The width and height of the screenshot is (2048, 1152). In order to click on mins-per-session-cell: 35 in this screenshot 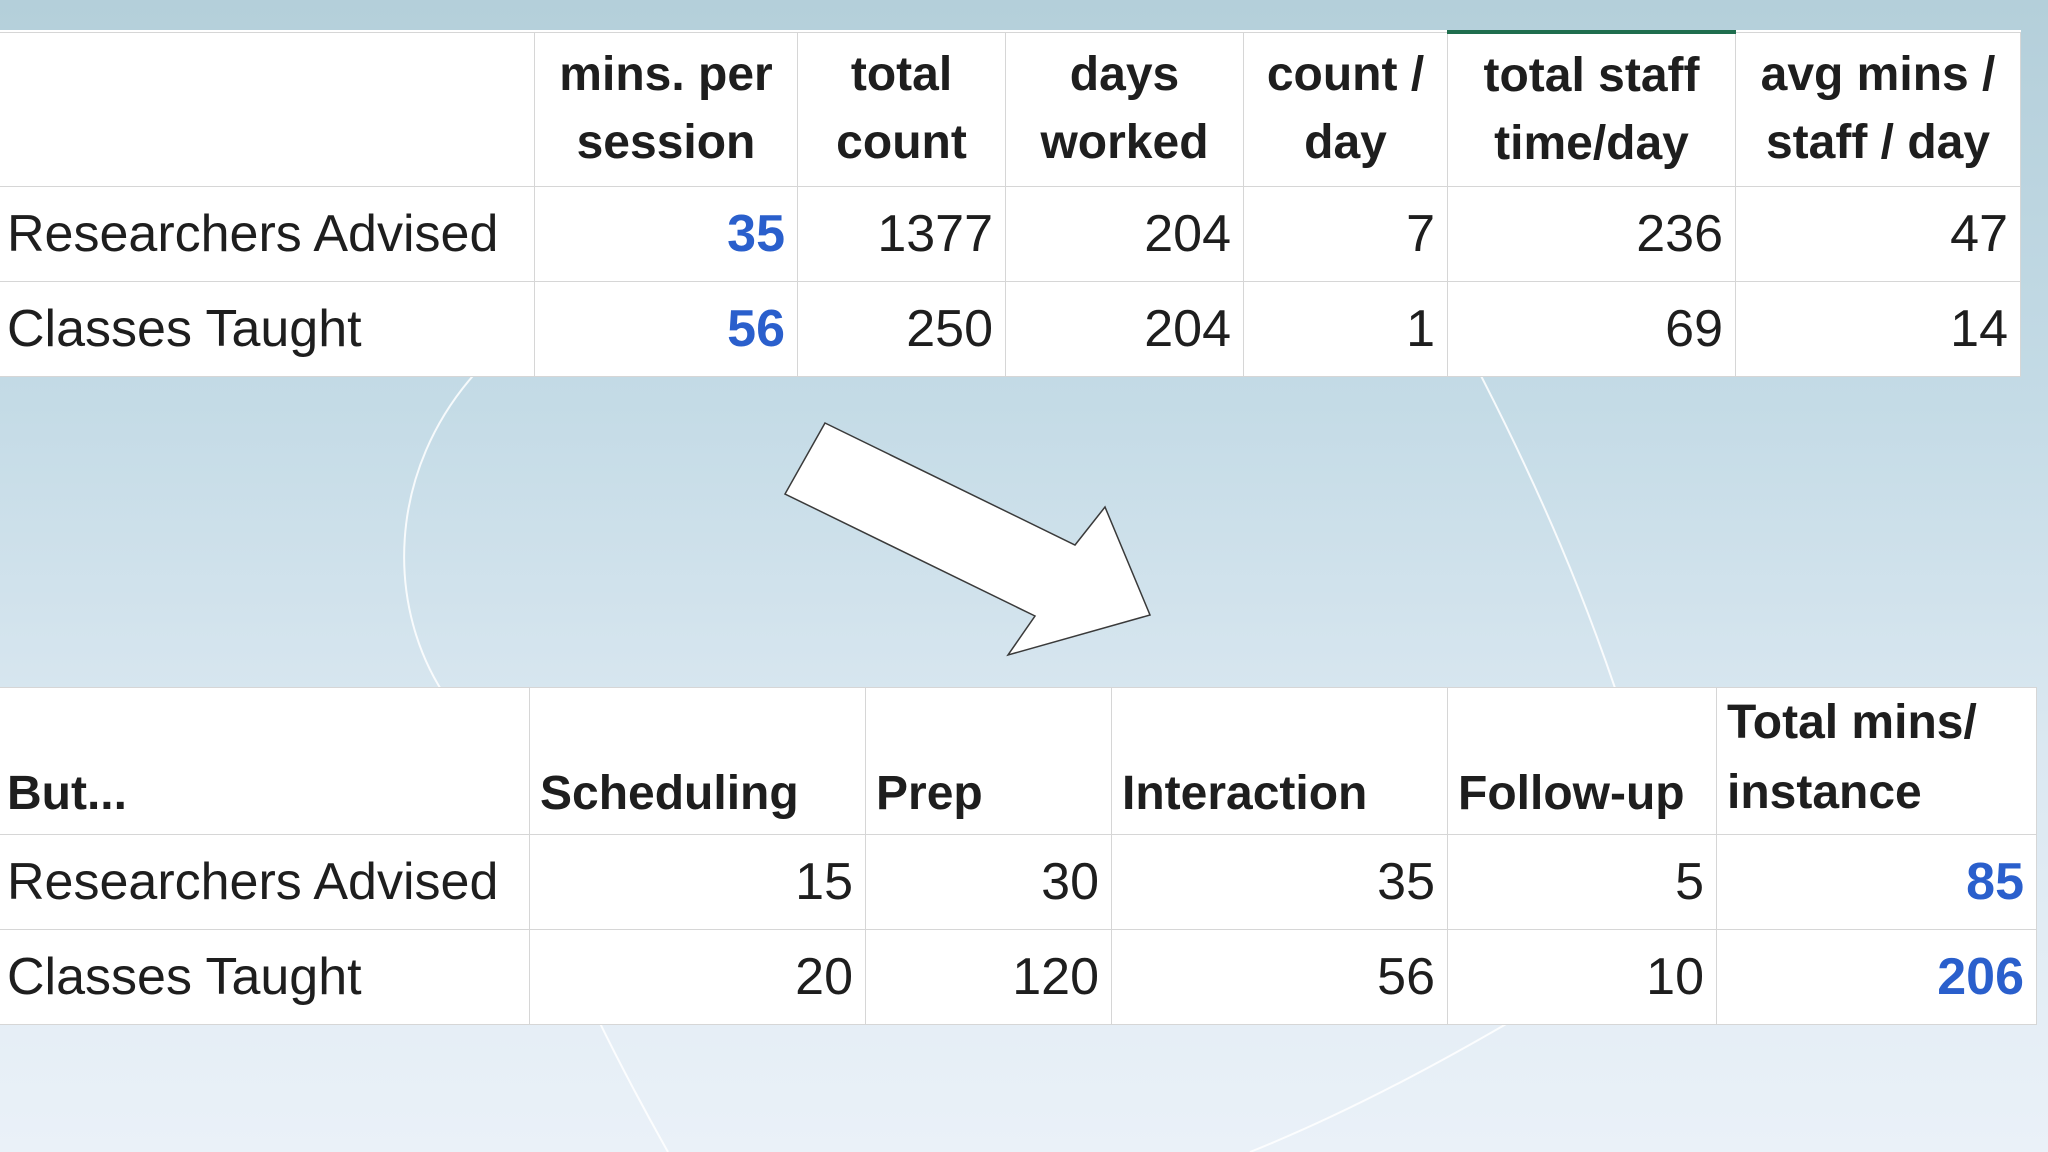, I will do `click(666, 234)`.